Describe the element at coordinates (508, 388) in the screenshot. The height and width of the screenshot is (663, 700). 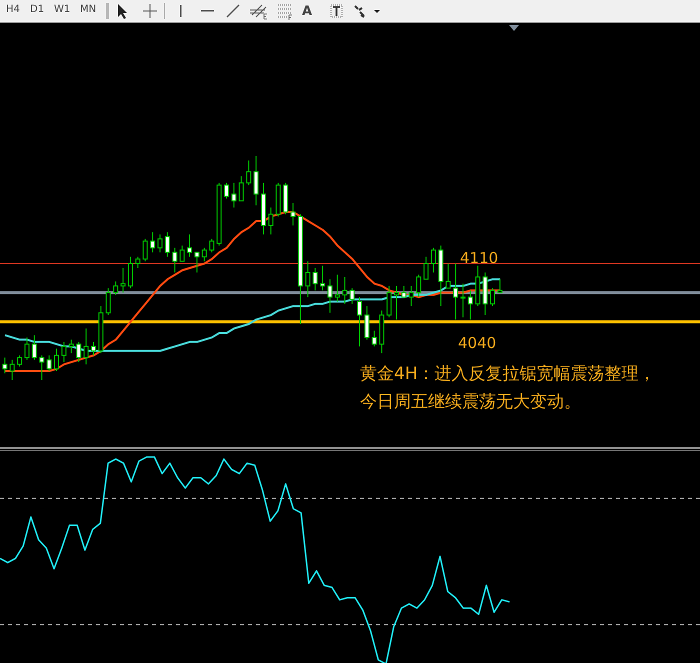
I see `annotation: 黄金4H：进入反复拉锯宽幅震荡整理，今日周五继续震荡无大变动。` at that location.